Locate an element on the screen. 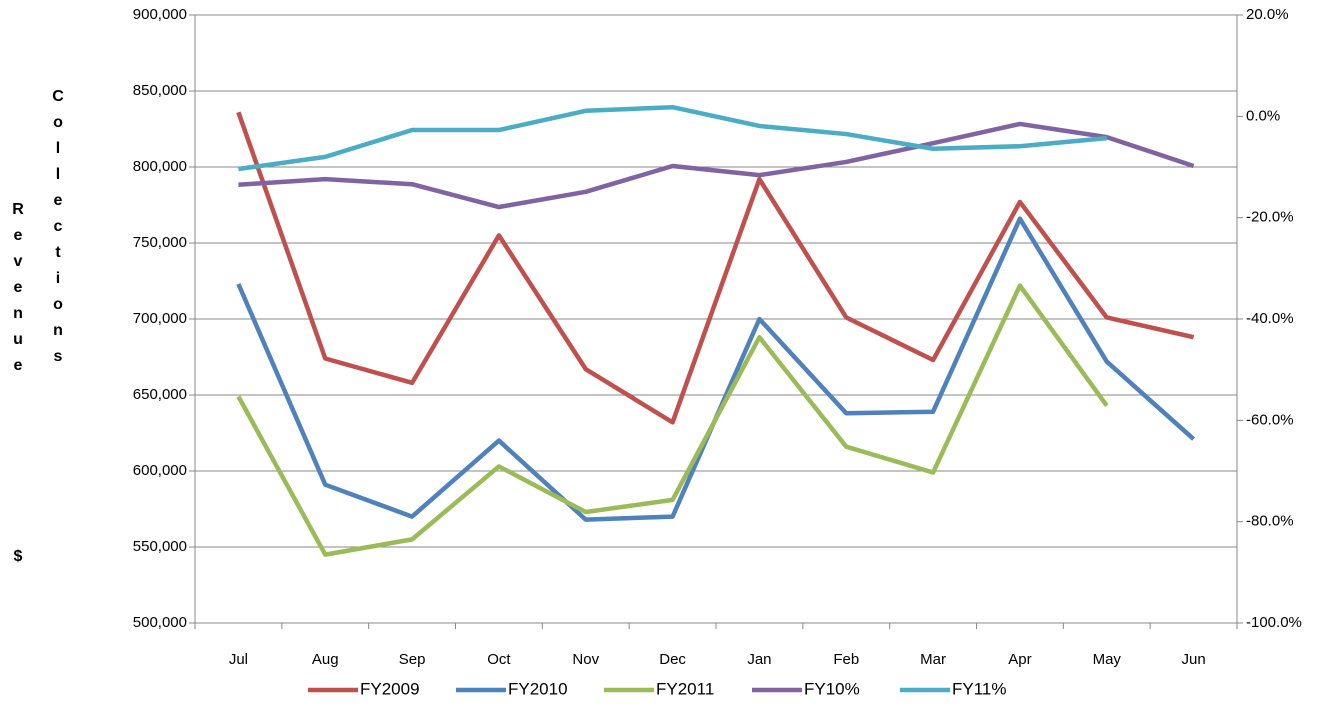 Image resolution: width=1340 pixels, height=710 pixels. y-axis-label-letter: $ is located at coordinates (18, 556).